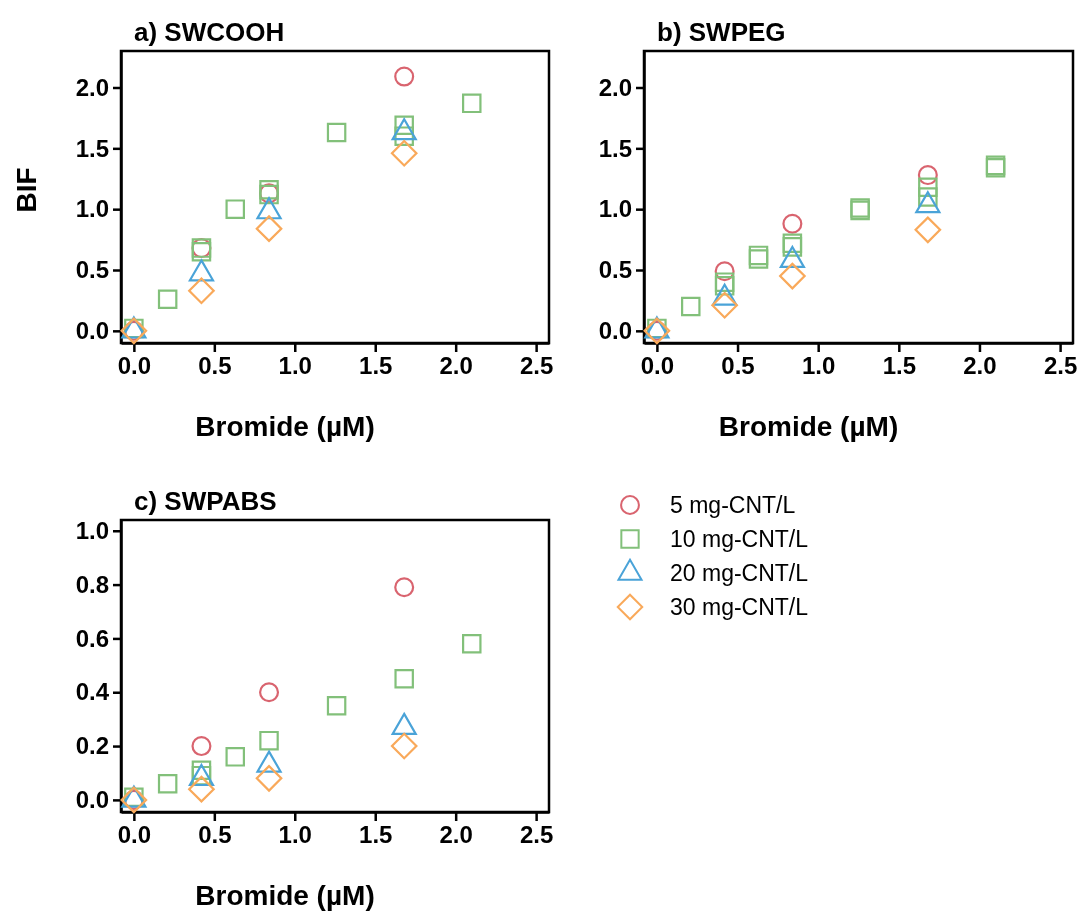 The image size is (1083, 918). I want to click on y-tick-label: 0.4, so click(92, 692).